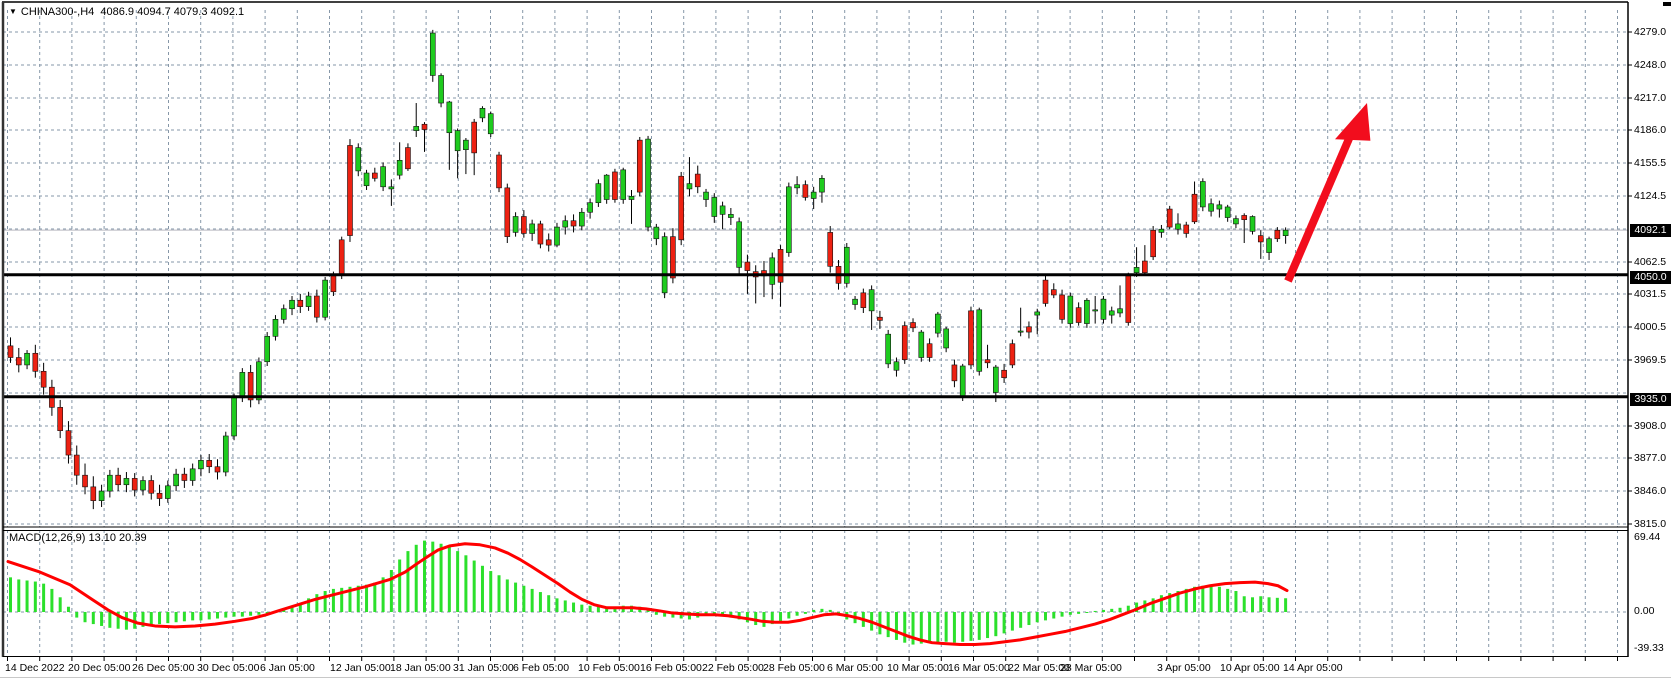  I want to click on price-axis-label: 3815.0, so click(1650, 524).